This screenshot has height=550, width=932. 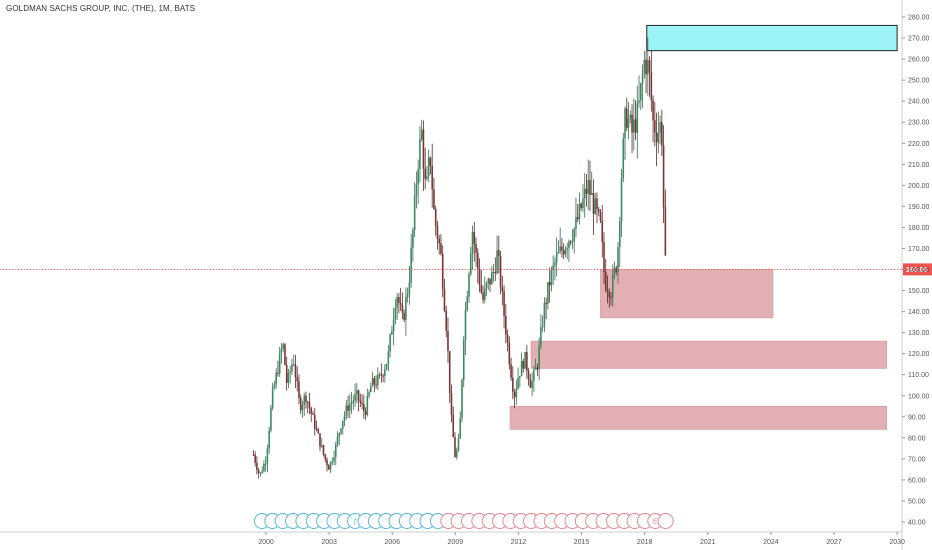 I want to click on x-tick-label: 2015, so click(x=582, y=542).